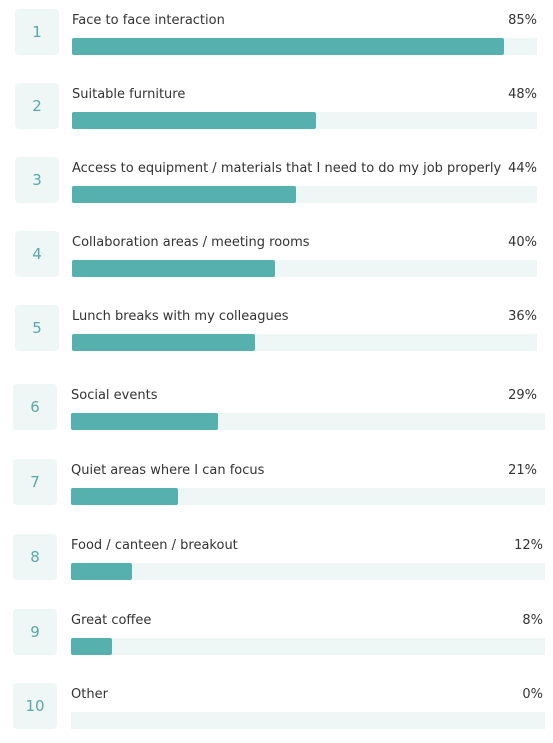 The height and width of the screenshot is (743, 553). Describe the element at coordinates (522, 395) in the screenshot. I see `bar-value-label: 29%` at that location.